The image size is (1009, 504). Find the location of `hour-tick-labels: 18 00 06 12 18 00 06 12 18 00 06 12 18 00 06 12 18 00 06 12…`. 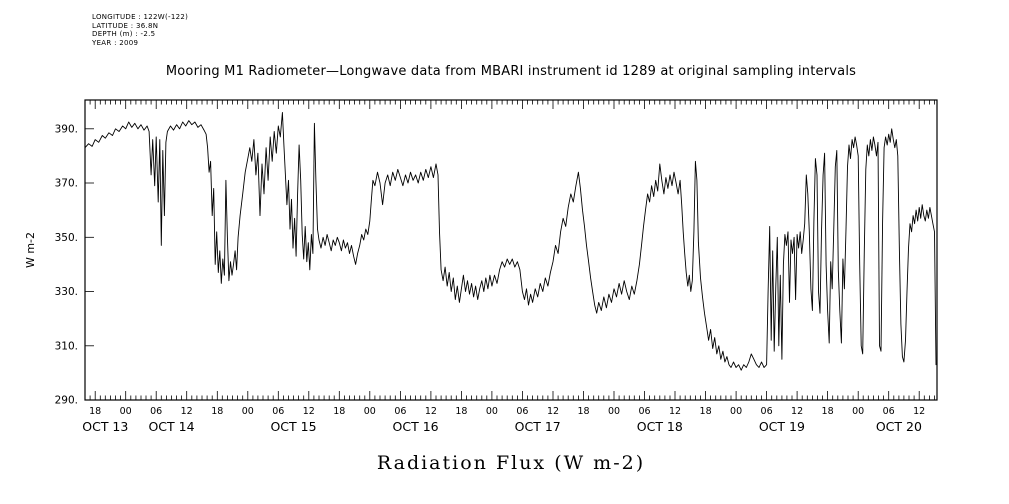

hour-tick-labels: 18 00 06 12 18 00 06 12 18 00 06 12 18 00 06 12 18 00 06 12… is located at coordinates (507, 411).